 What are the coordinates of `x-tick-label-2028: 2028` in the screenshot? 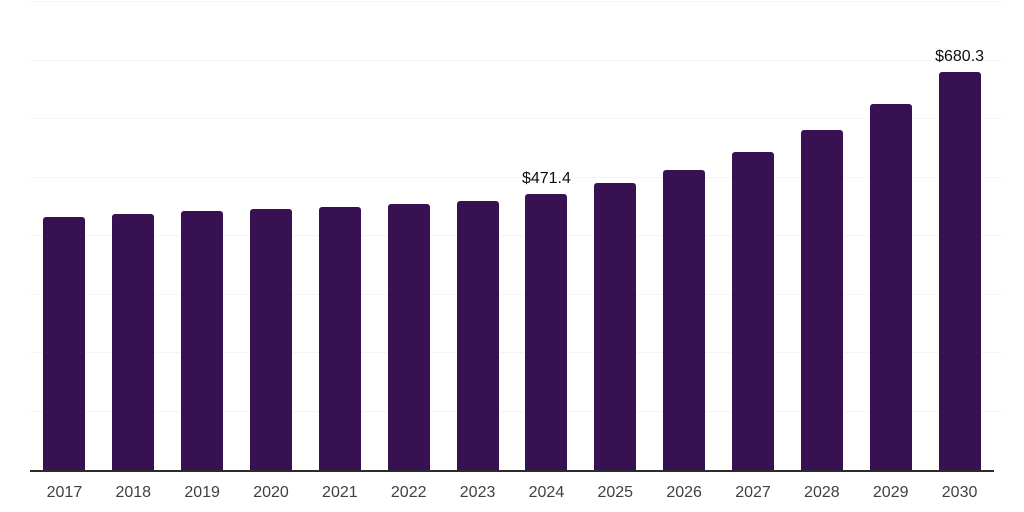 It's located at (822, 492).